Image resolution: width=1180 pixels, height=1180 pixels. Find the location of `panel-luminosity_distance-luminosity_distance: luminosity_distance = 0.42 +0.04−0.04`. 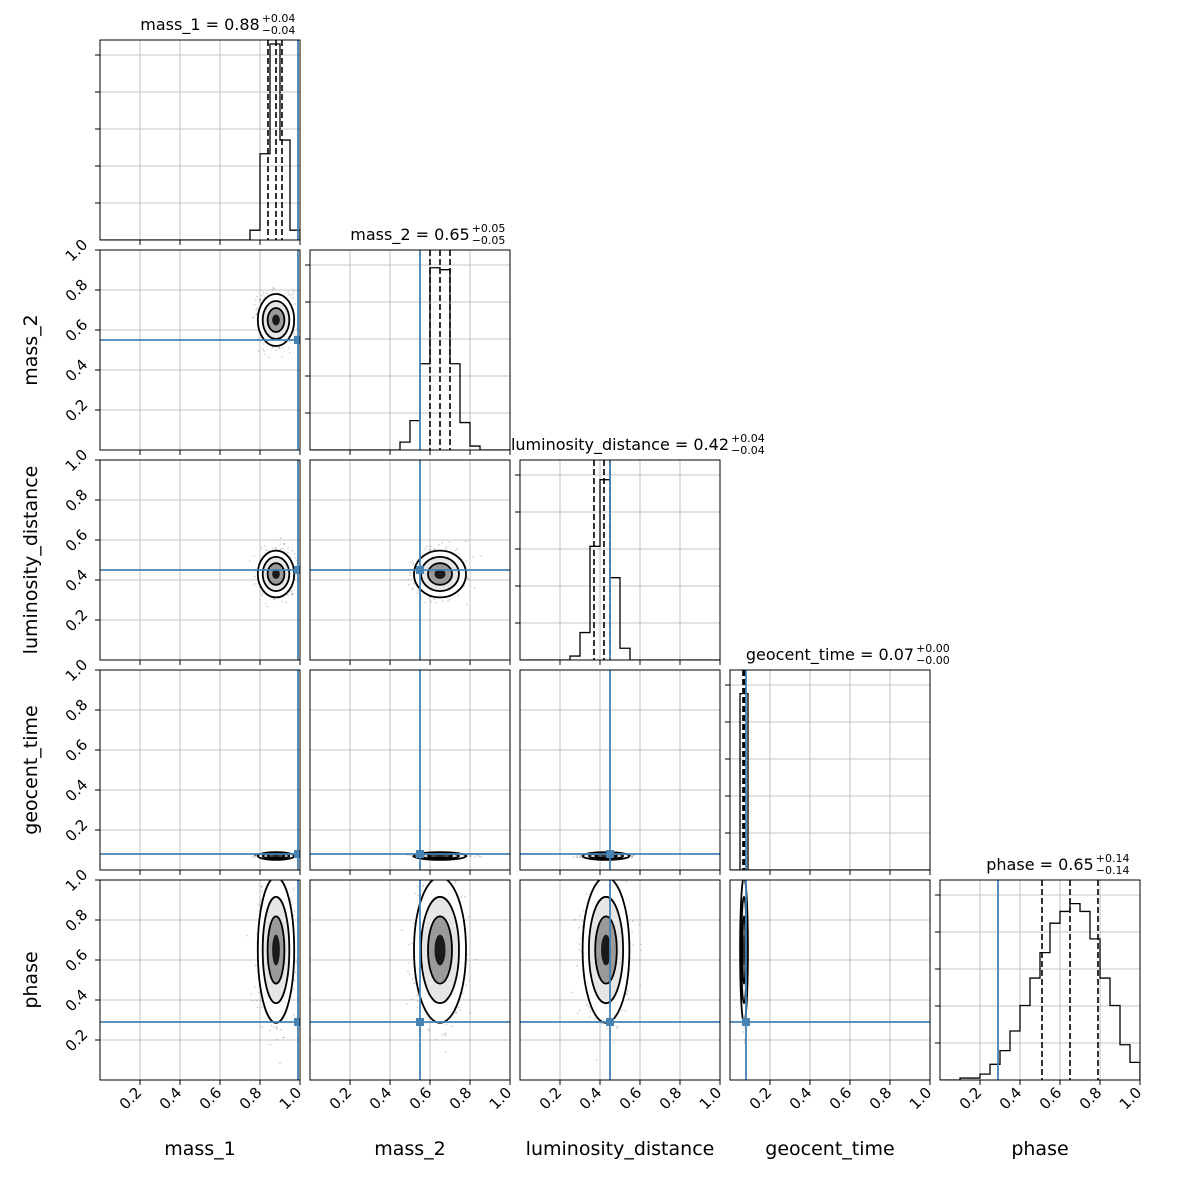

panel-luminosity_distance-luminosity_distance: luminosity_distance = 0.42 +0.04−0.04 is located at coordinates (638, 548).